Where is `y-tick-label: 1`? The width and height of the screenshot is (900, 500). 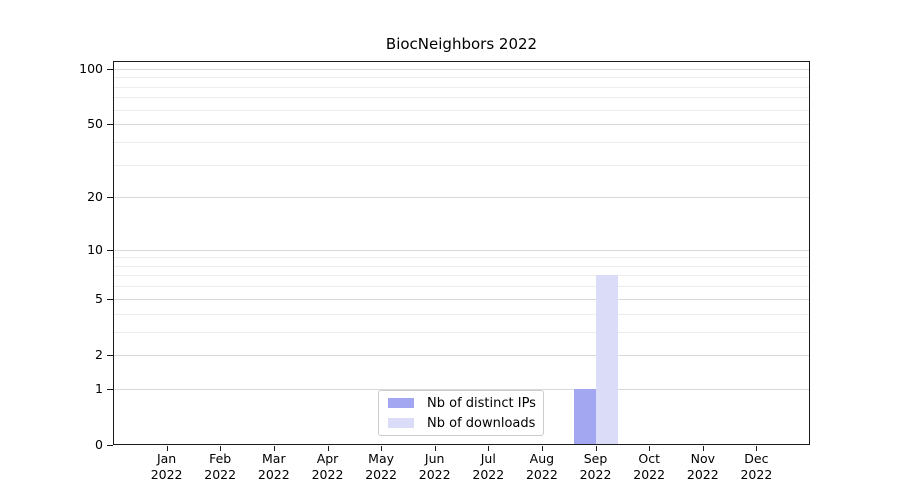
y-tick-label: 1 is located at coordinates (99, 388).